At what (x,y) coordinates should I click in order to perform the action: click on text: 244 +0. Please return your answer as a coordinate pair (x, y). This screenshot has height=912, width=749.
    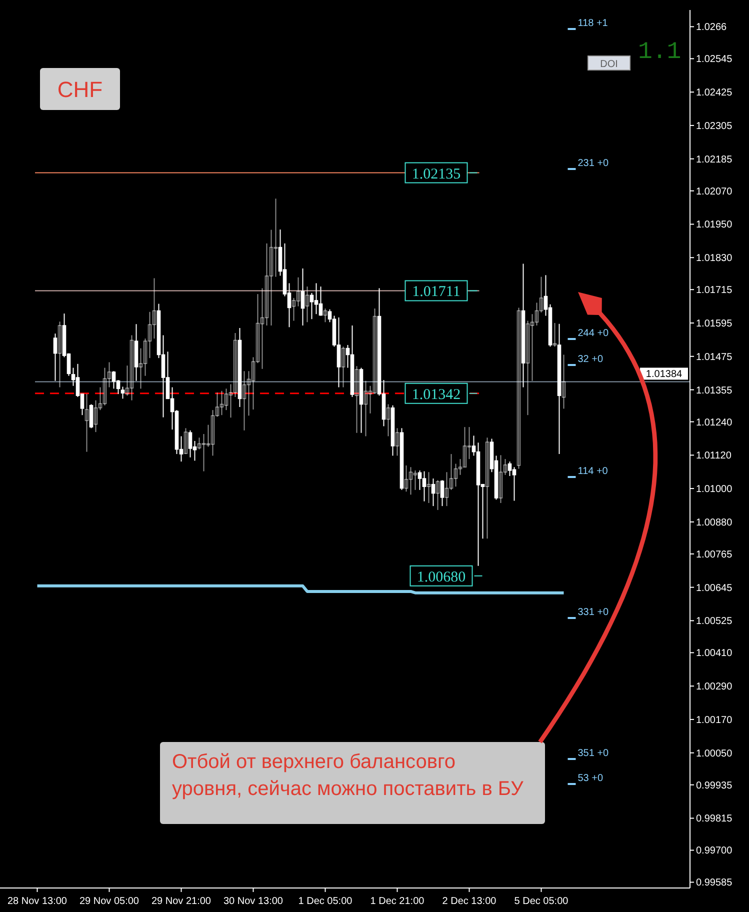
    Looking at the image, I should click on (594, 333).